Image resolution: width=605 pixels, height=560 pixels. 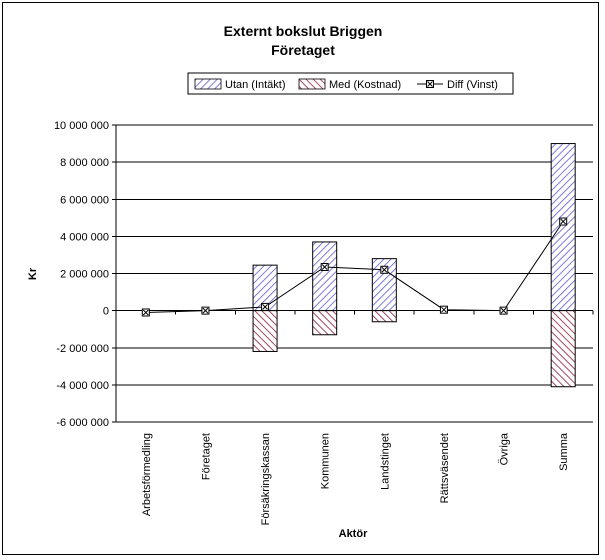 I want to click on y-tick-label: -2 000 000, so click(x=82, y=349).